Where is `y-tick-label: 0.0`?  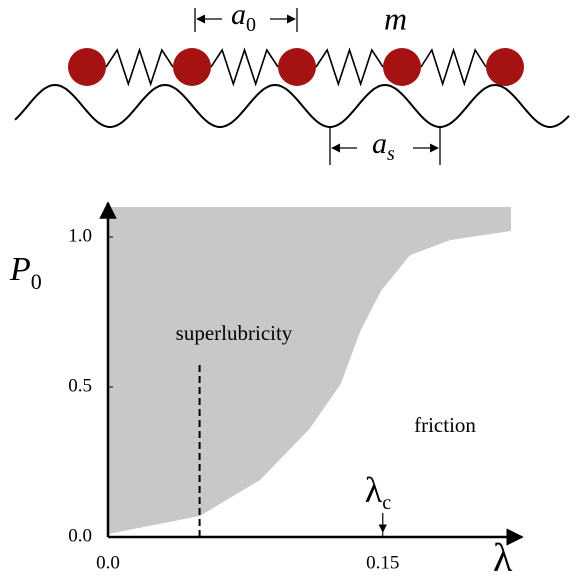
y-tick-label: 0.0 is located at coordinates (80, 535).